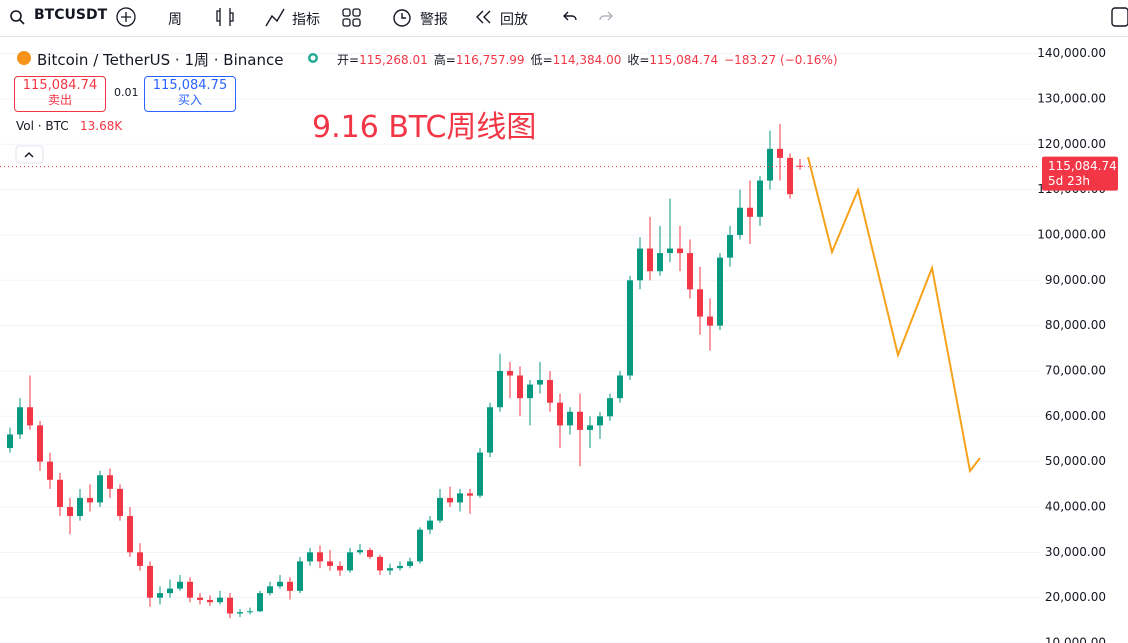 The width and height of the screenshot is (1128, 643). I want to click on ohlc-key: 收=, so click(638, 60).